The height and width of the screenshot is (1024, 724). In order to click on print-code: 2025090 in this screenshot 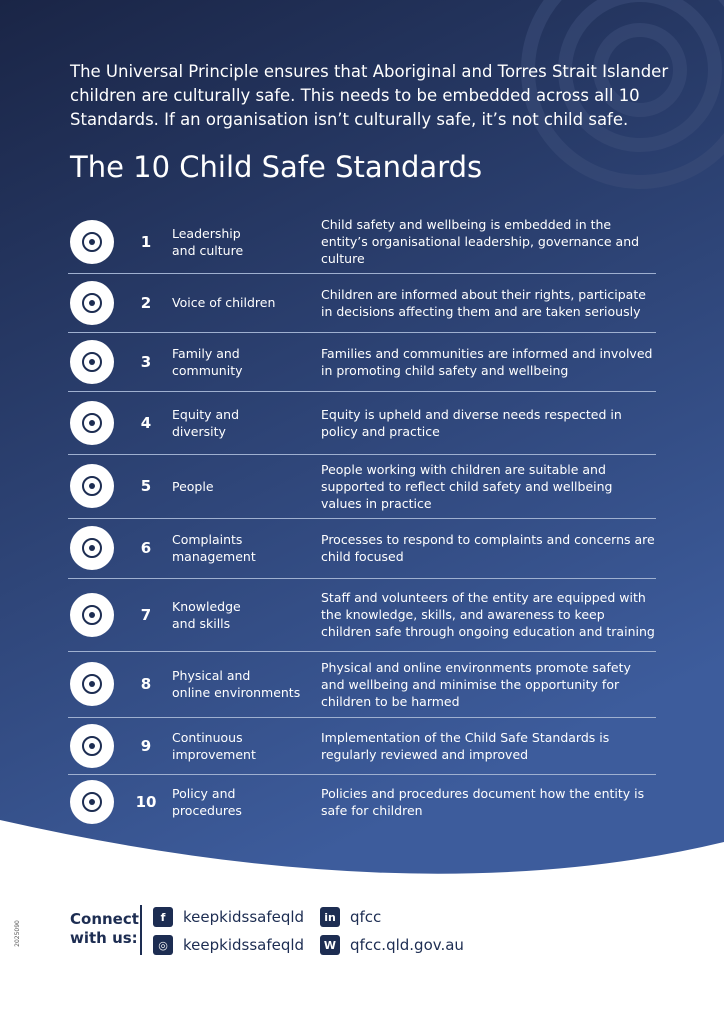, I will do `click(17, 933)`.